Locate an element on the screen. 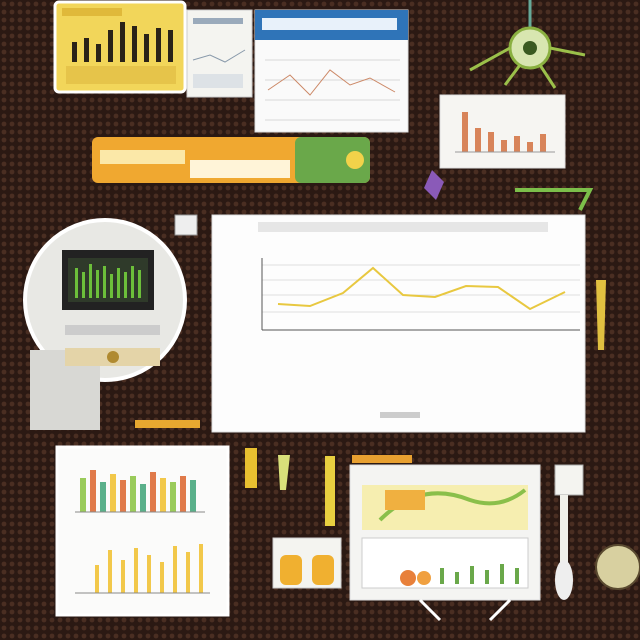 This screenshot has width=640, height=640. green-bracket is located at coordinates (554, 199).